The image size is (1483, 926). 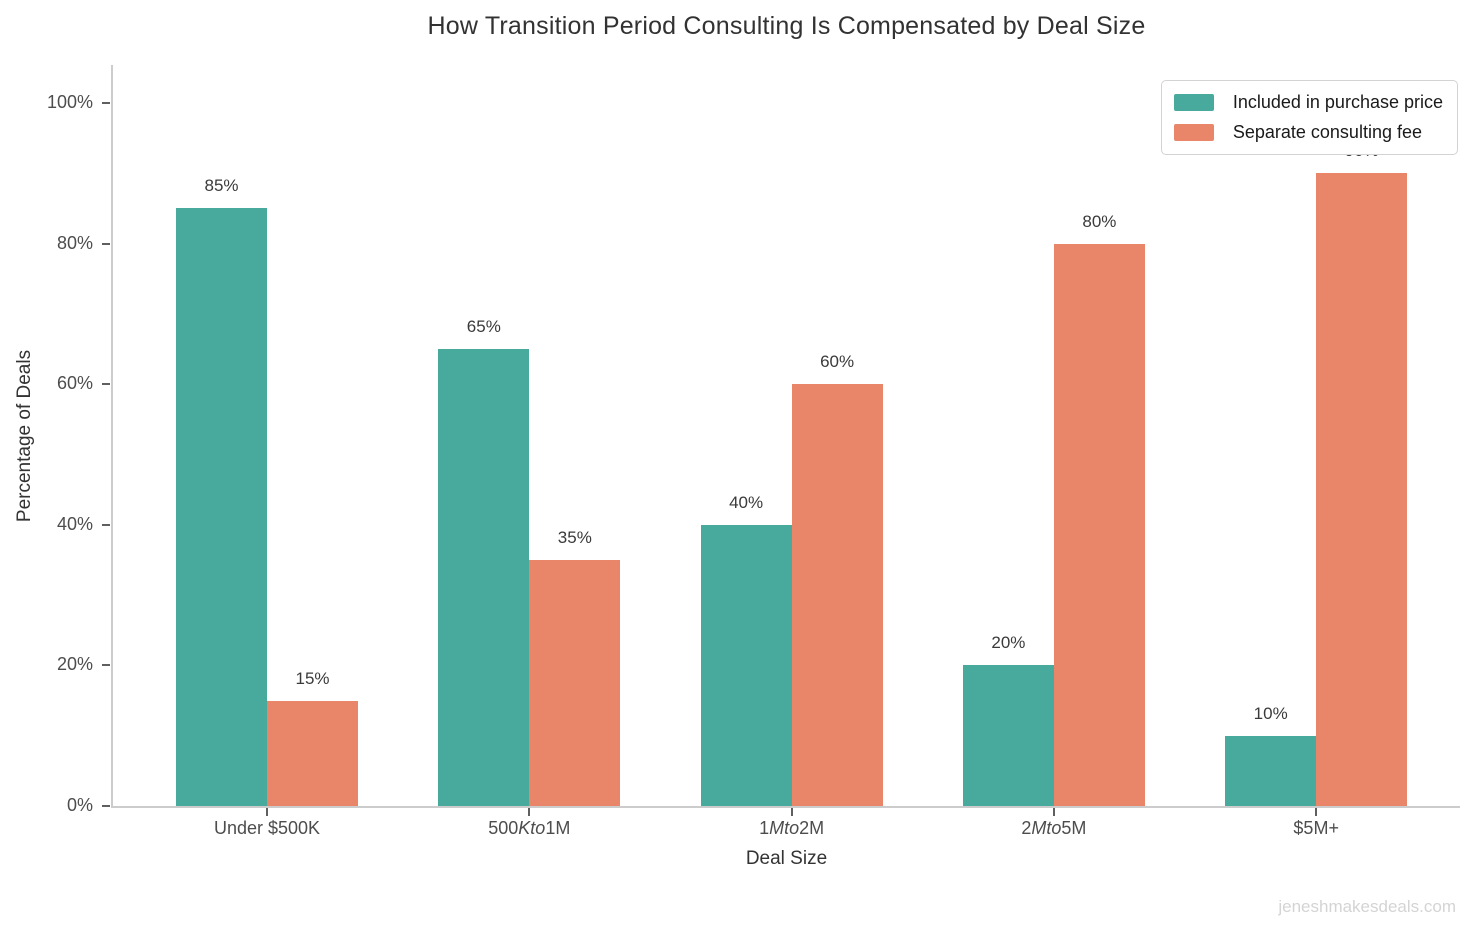 What do you see at coordinates (483, 326) in the screenshot?
I see `value-label: 65%` at bounding box center [483, 326].